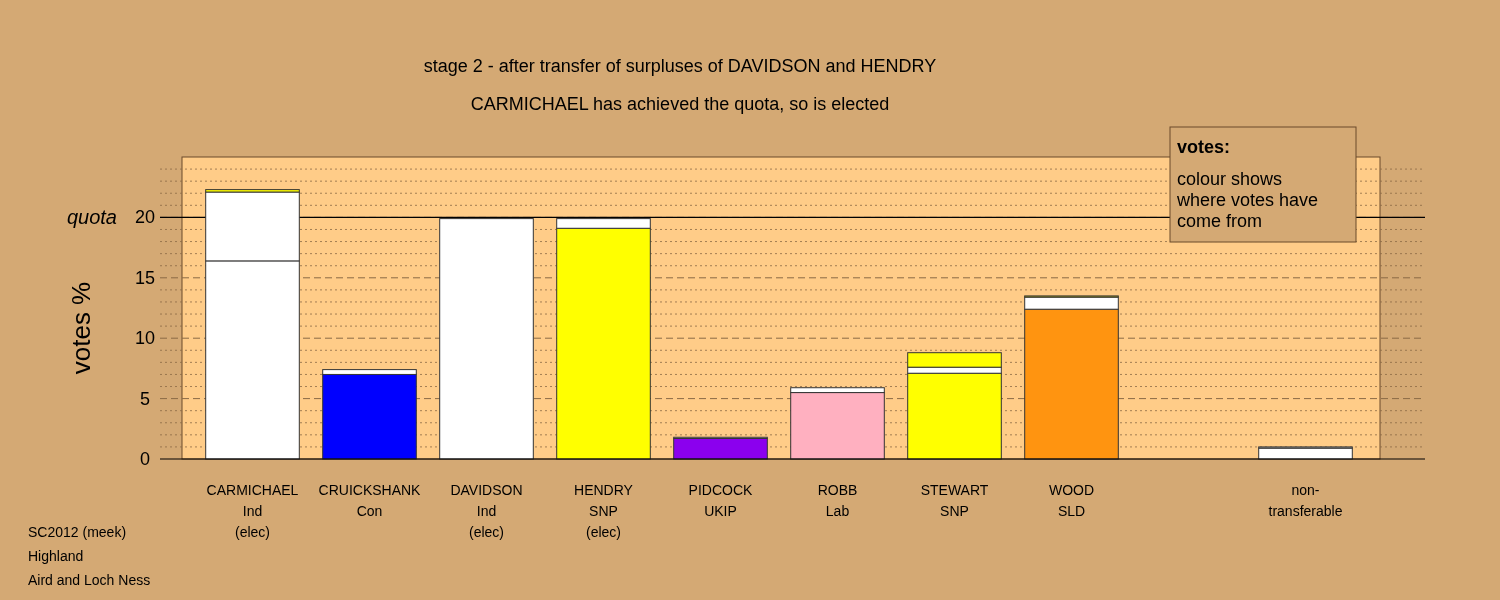  I want to click on text: SC2012 (meek), so click(77, 532).